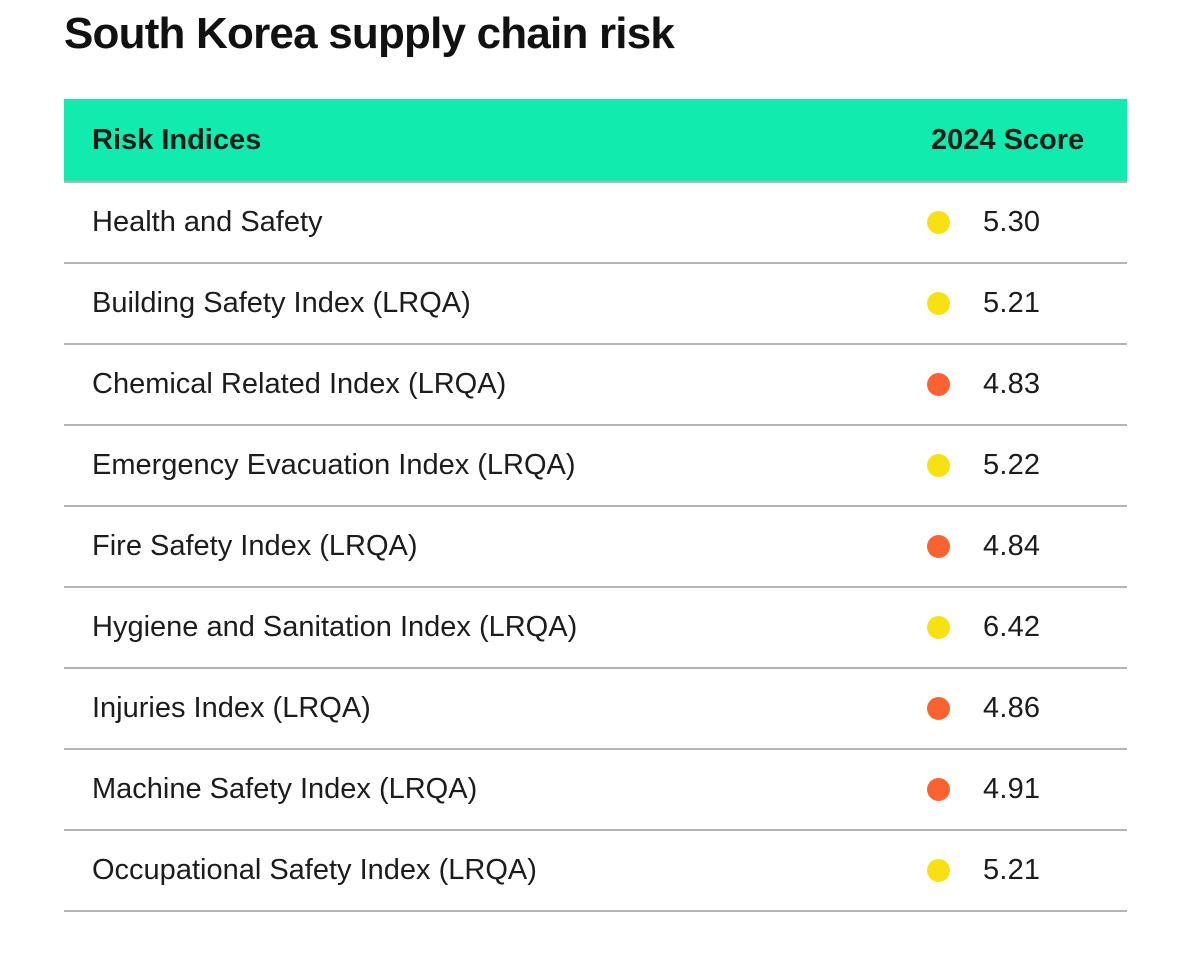  I want to click on risk-index-label: Hygiene and Sanitation Index (LRQA), so click(335, 627).